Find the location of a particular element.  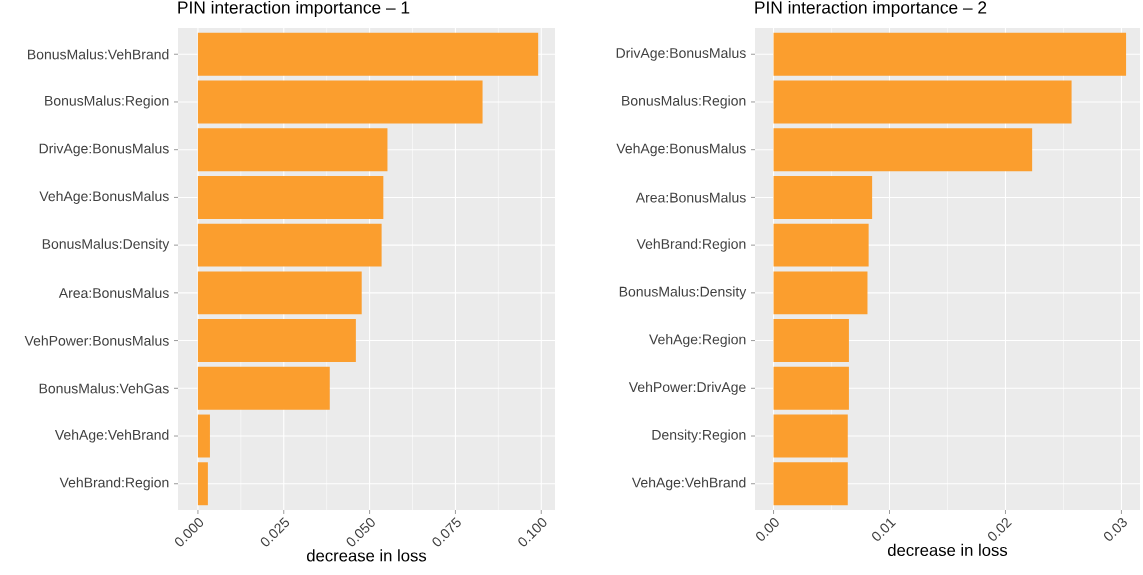

chart-title: PIN interaction importance – 2 is located at coordinates (871, 9).